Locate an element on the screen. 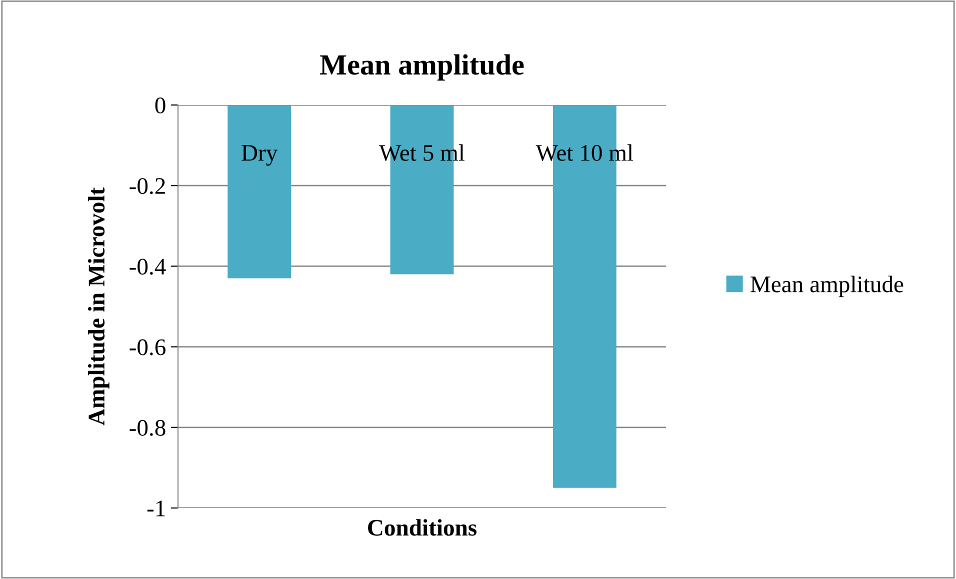 The width and height of the screenshot is (956, 579). y-tick-label: -0.2 is located at coordinates (147, 186).